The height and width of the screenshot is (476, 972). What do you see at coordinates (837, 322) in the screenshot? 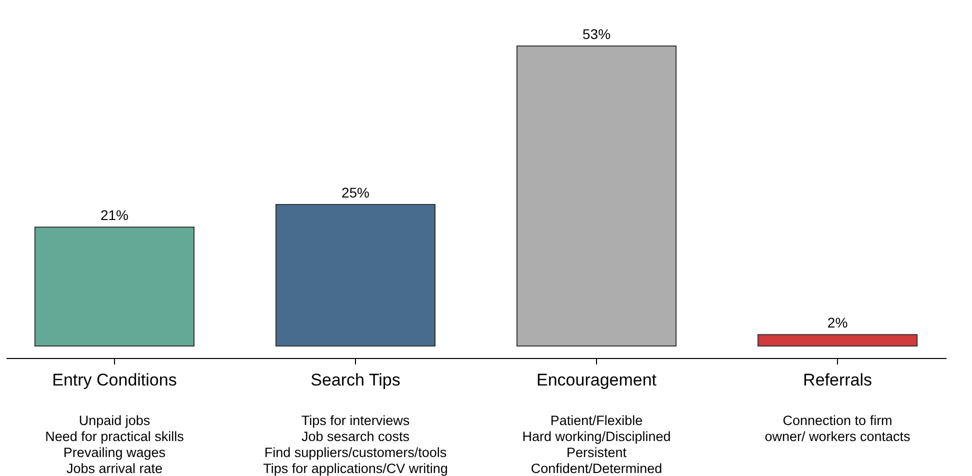
I see `data-label: 2%` at bounding box center [837, 322].